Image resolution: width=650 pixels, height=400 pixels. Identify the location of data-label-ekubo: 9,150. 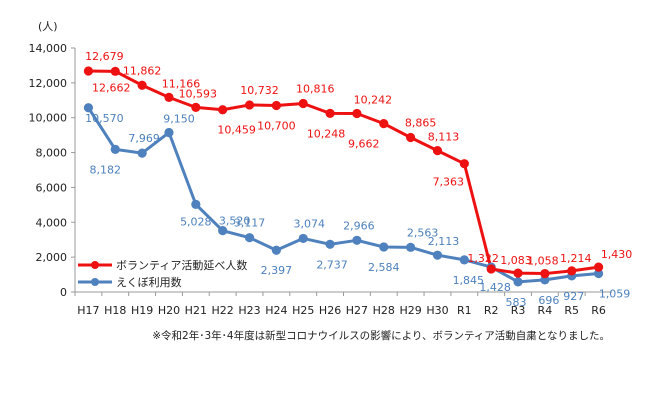
(179, 119).